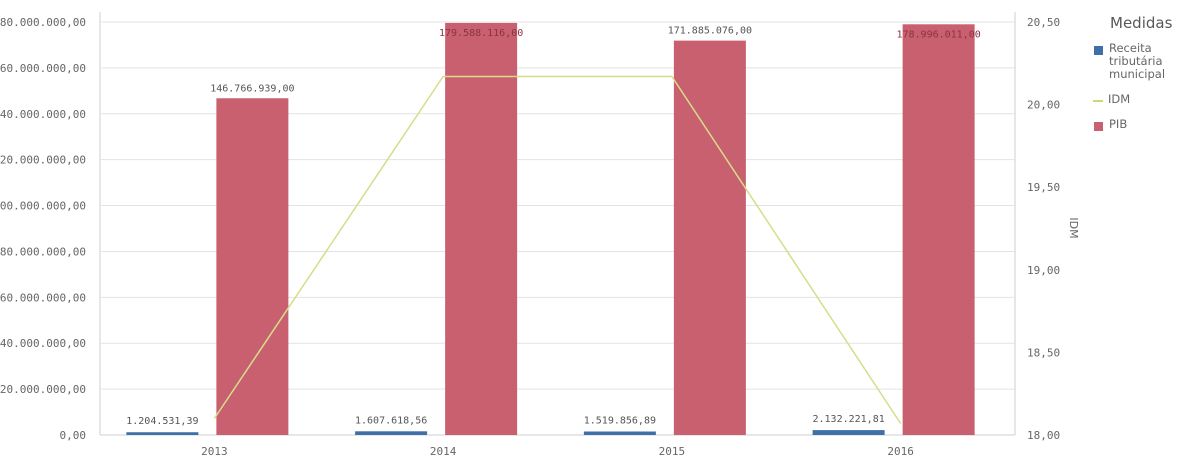  Describe the element at coordinates (1141, 23) in the screenshot. I see `legend-title: Medidas` at that location.